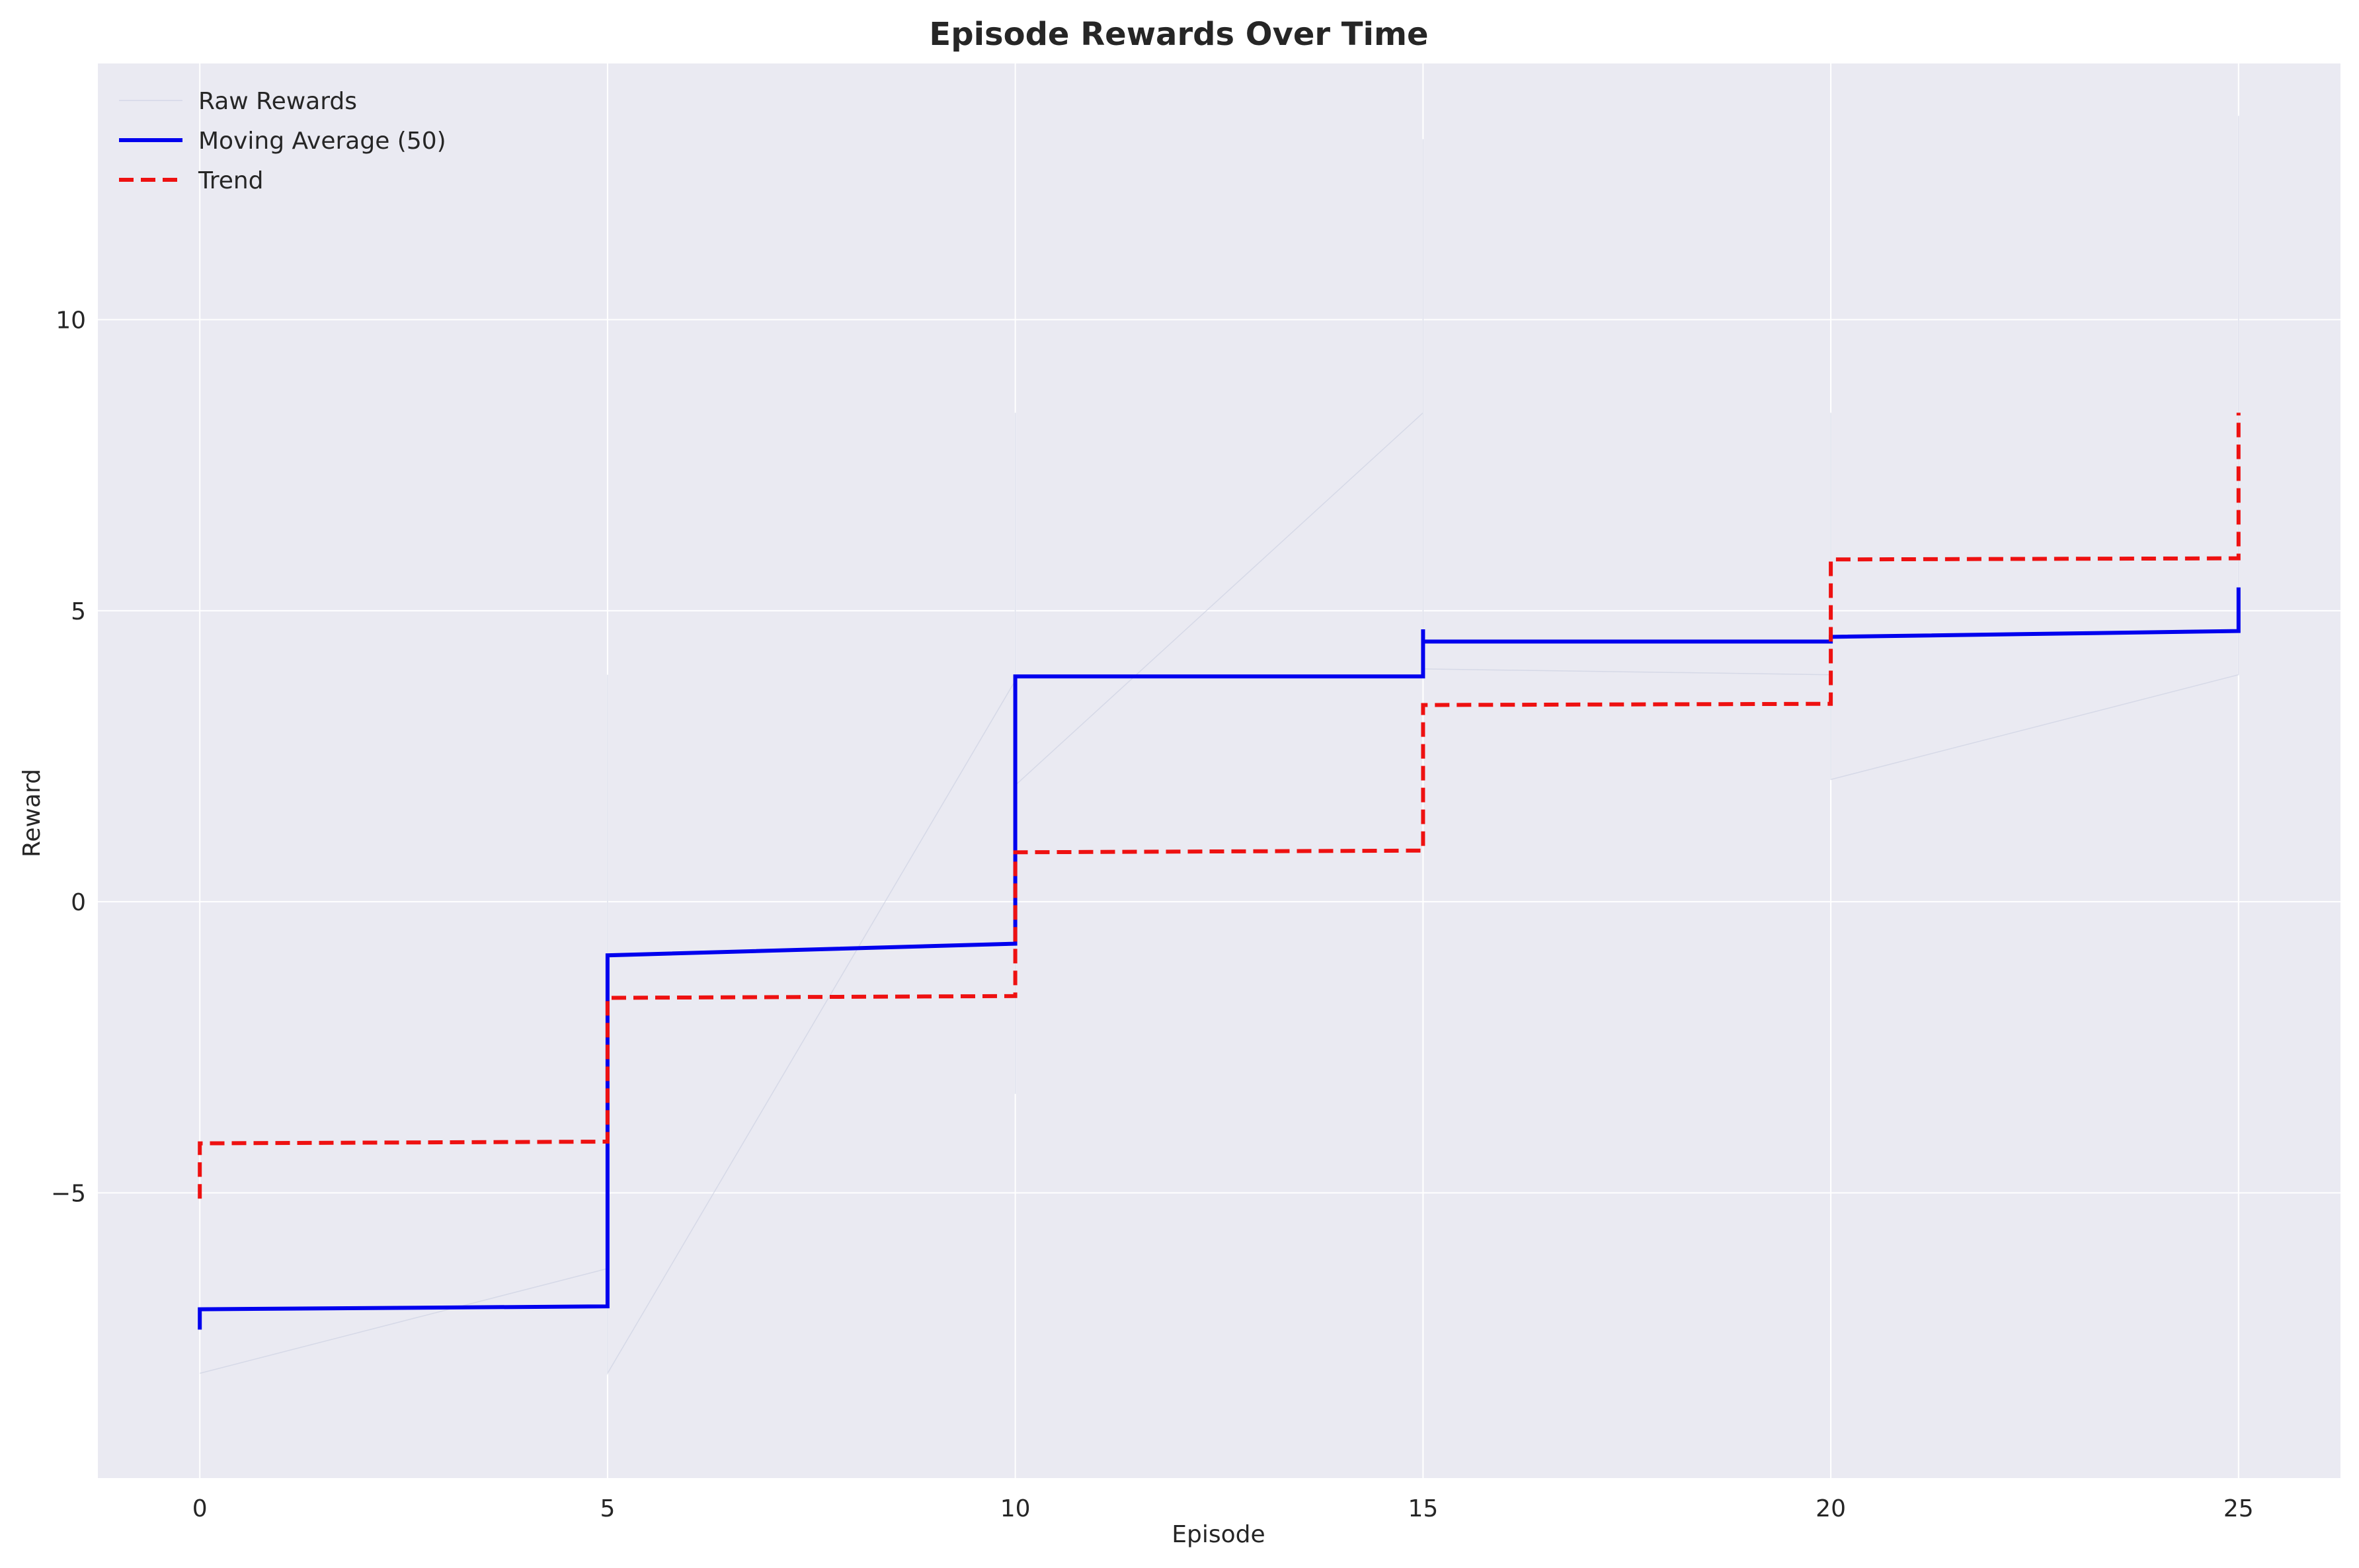  I want to click on x-tick-label: 0, so click(200, 1508).